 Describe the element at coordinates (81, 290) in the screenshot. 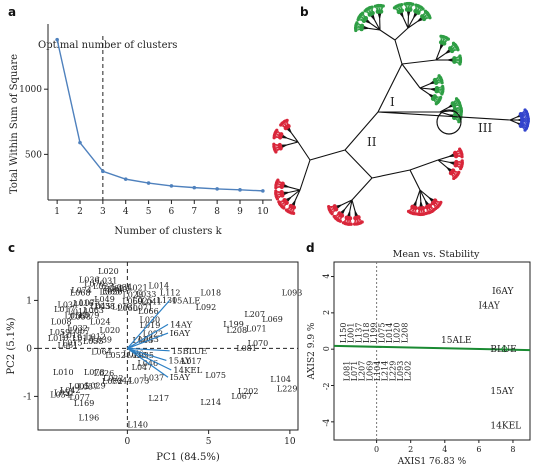

I see `point-cluster-label: L074` at that location.